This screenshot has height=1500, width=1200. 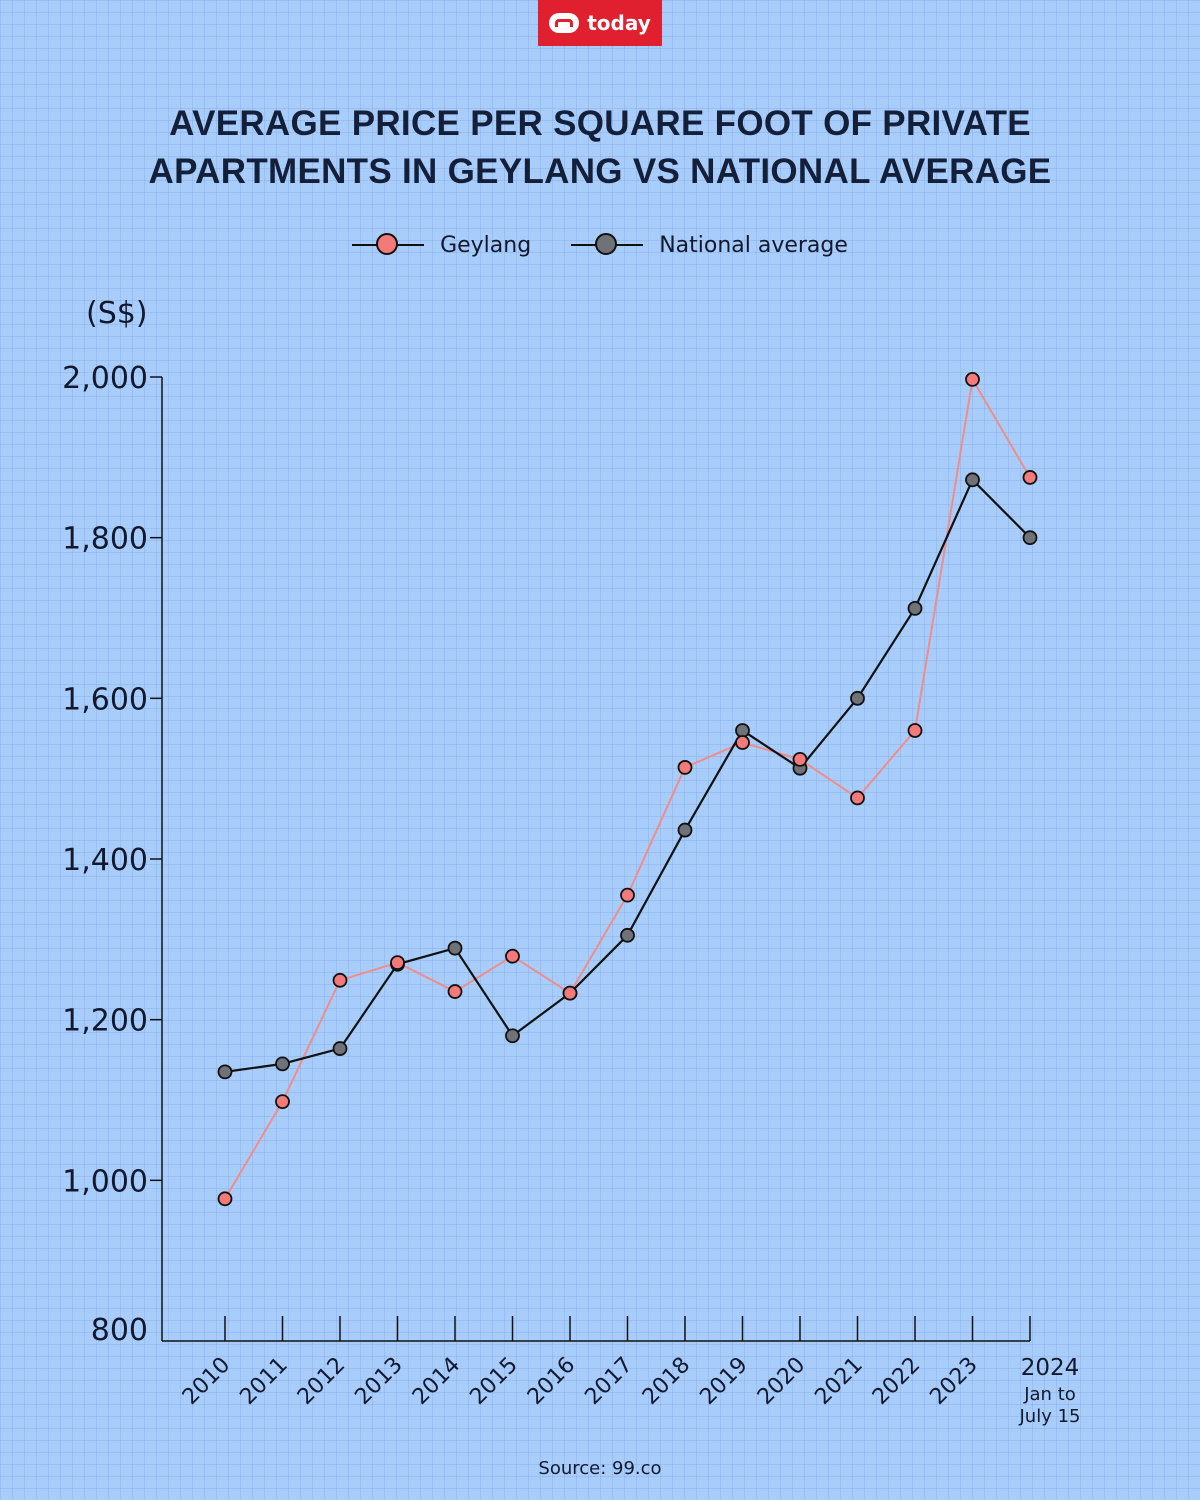 What do you see at coordinates (953, 1381) in the screenshot?
I see `x-tick-label: 2023` at bounding box center [953, 1381].